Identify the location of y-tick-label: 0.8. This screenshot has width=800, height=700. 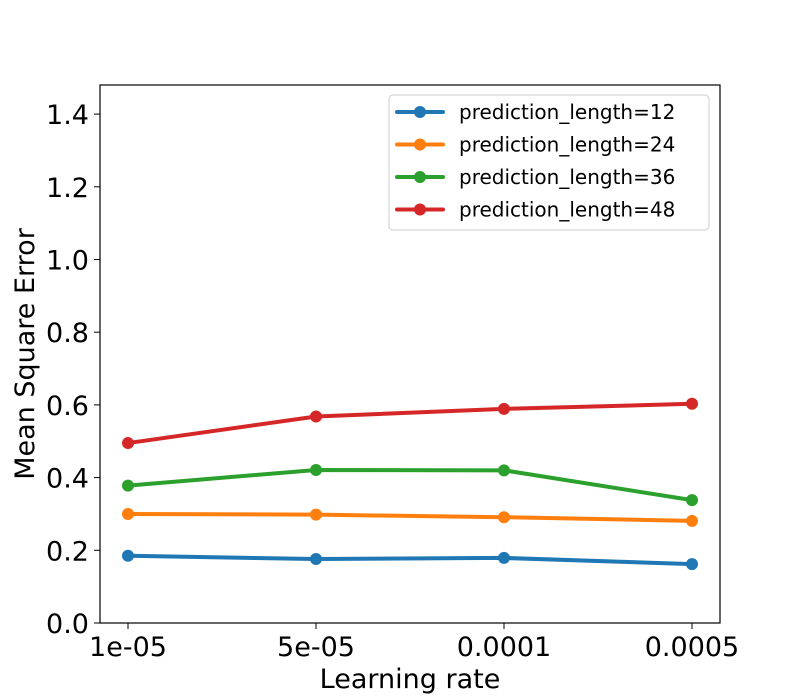
(67, 333).